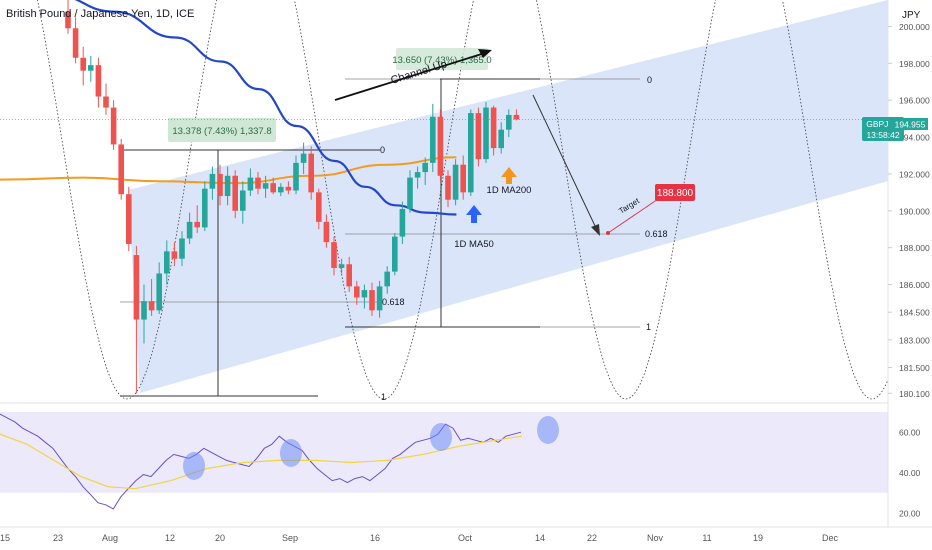 The height and width of the screenshot is (550, 932). Describe the element at coordinates (393, 302) in the screenshot. I see `fib-left-0618-label: 0.618` at that location.